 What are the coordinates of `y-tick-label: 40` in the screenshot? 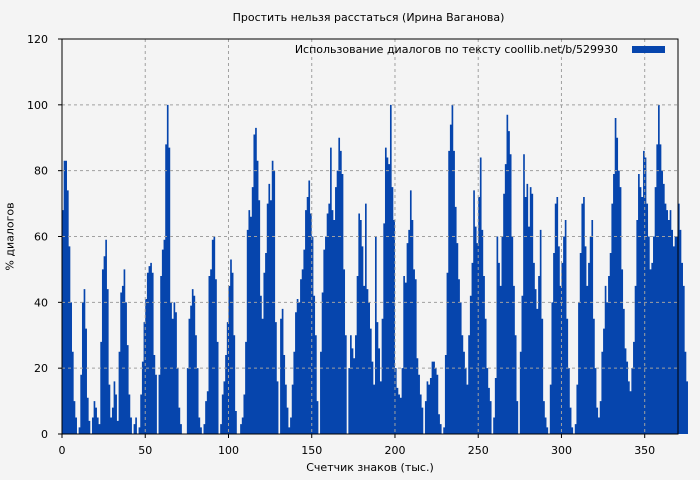 It's located at (41, 302).